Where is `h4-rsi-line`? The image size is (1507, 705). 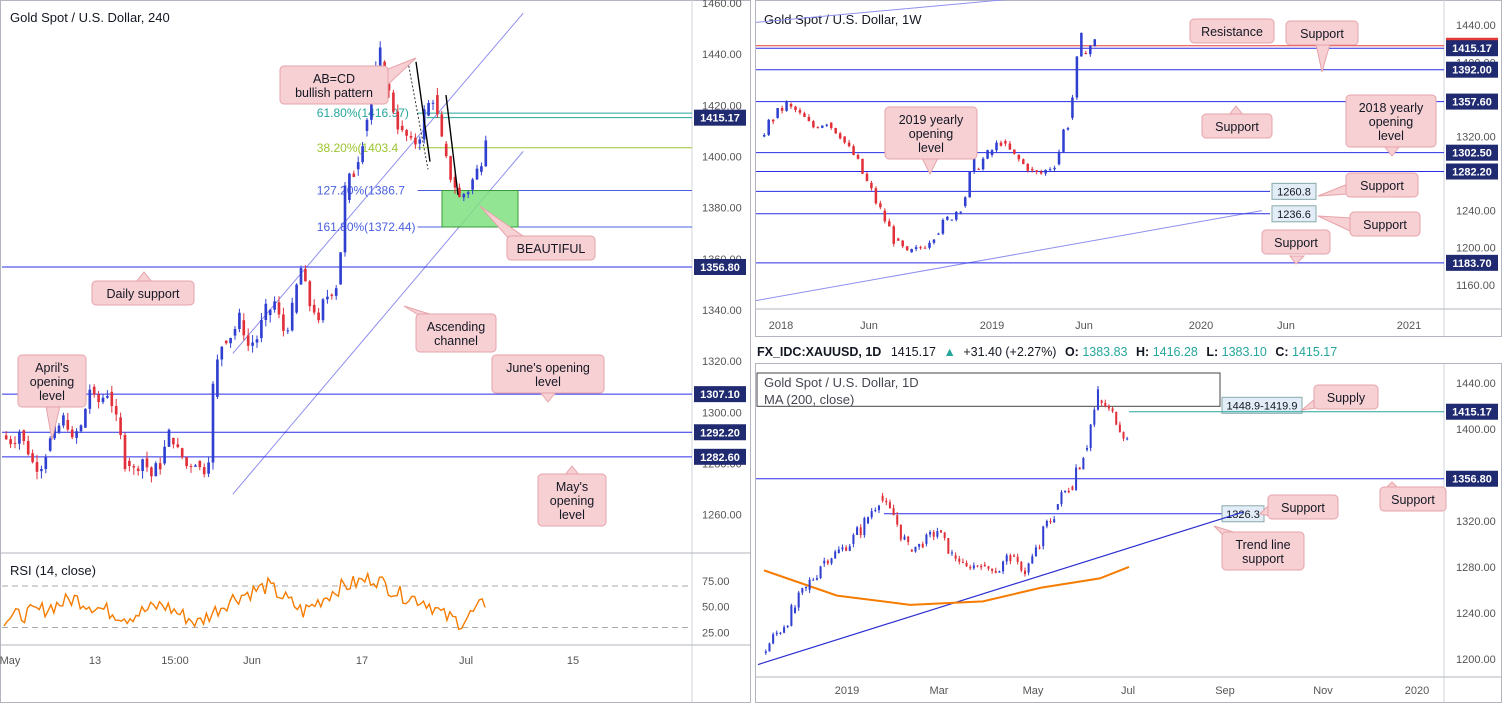 h4-rsi-line is located at coordinates (244, 601).